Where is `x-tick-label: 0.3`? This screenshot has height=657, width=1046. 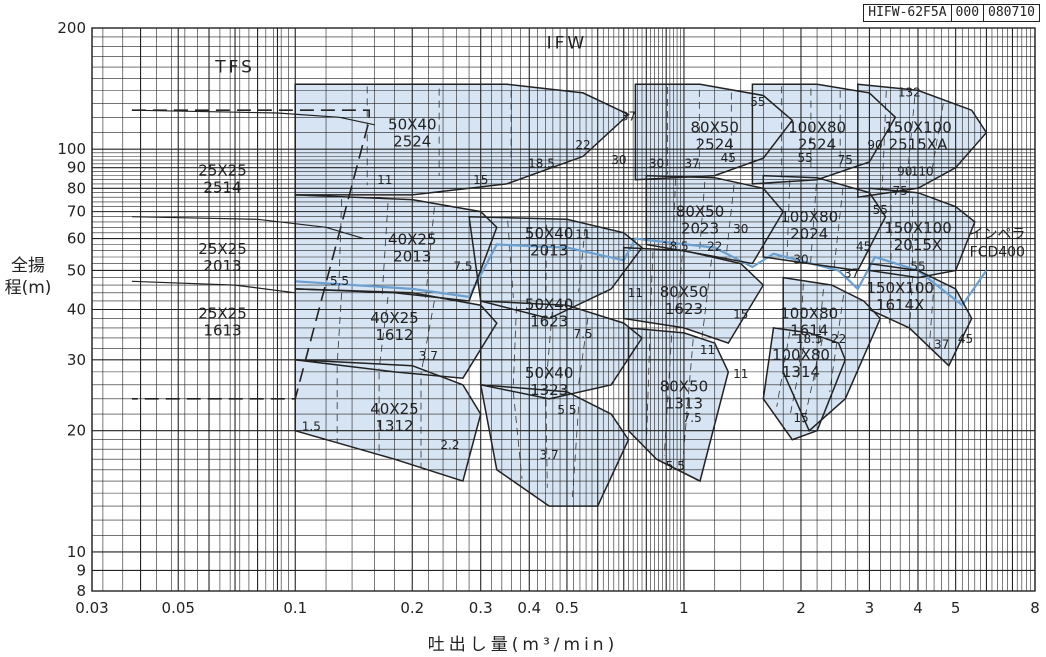
x-tick-label: 0.3 is located at coordinates (481, 608).